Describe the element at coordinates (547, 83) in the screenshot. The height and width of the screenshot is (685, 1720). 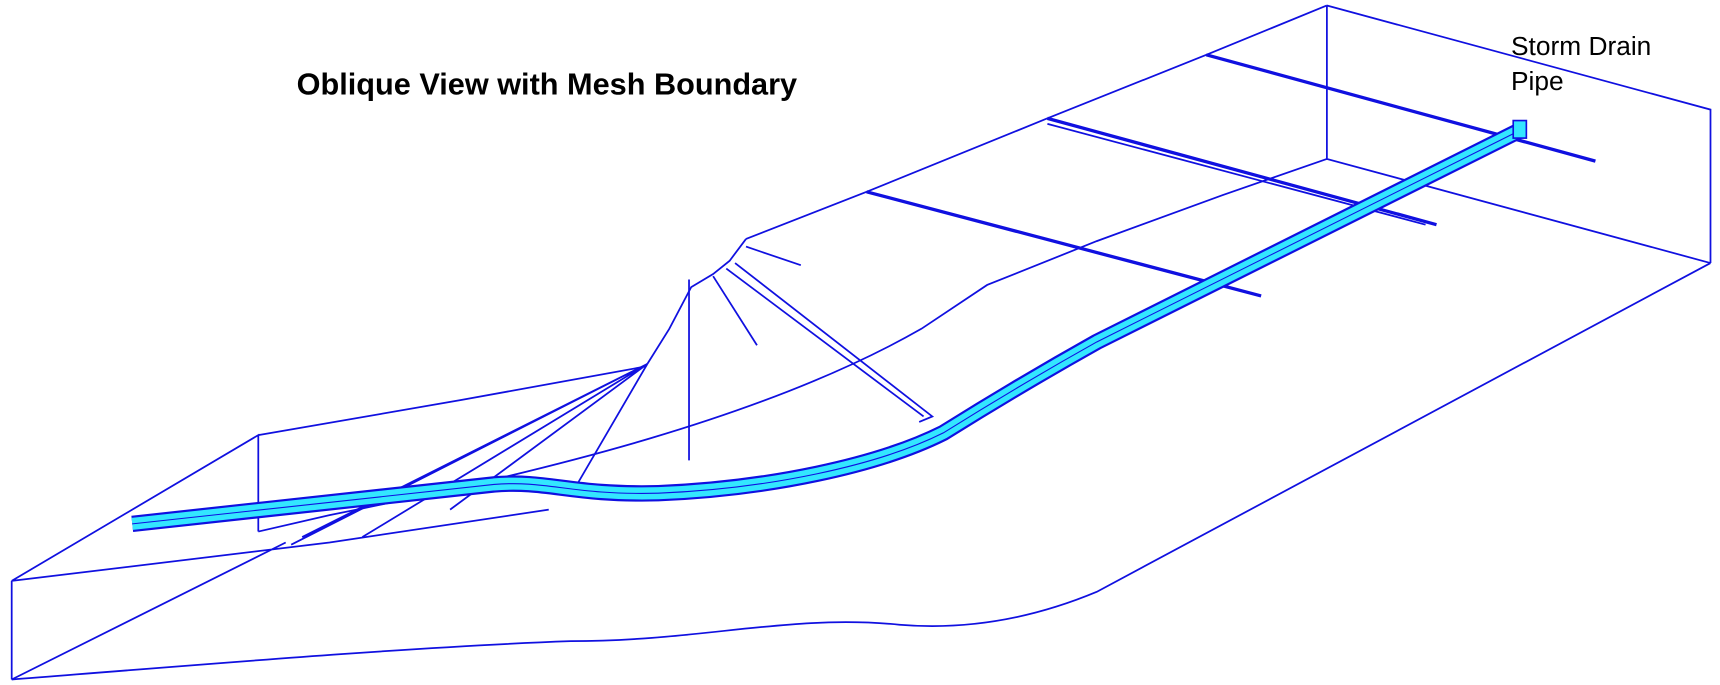
I see `title: Oblique View with Mesh Boundary` at that location.